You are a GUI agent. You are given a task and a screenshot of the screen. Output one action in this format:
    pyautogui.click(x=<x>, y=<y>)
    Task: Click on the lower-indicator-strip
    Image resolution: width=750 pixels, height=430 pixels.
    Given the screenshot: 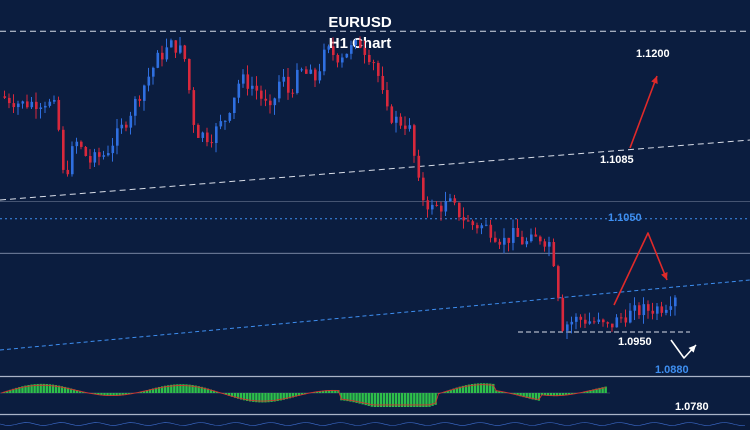 What is the action you would take?
    pyautogui.click(x=375, y=423)
    